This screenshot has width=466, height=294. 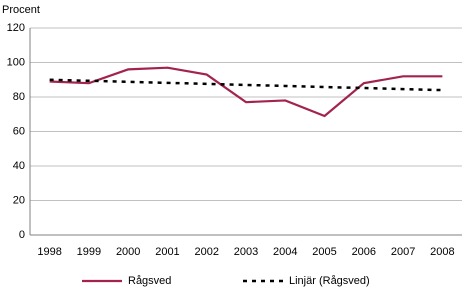 I want to click on x-tick-label: 2006, so click(x=364, y=252).